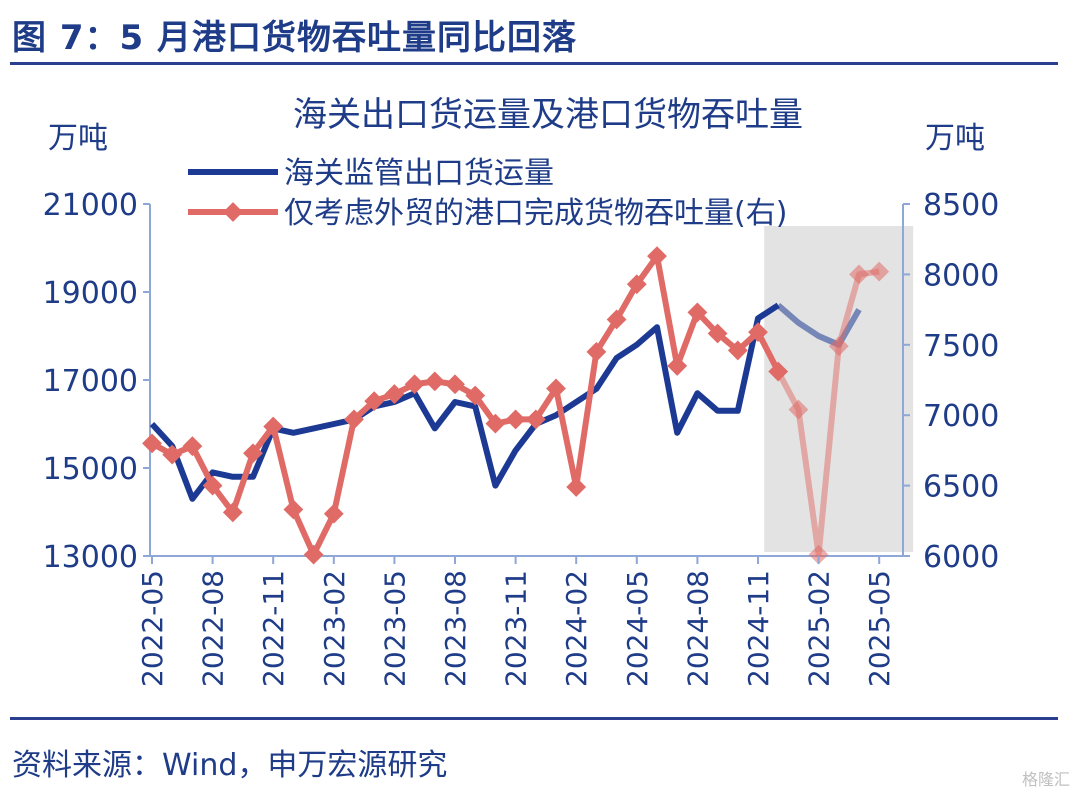 This screenshot has height=795, width=1080. Describe the element at coordinates (758, 628) in the screenshot. I see `x-tick-label: 2024-11` at that location.